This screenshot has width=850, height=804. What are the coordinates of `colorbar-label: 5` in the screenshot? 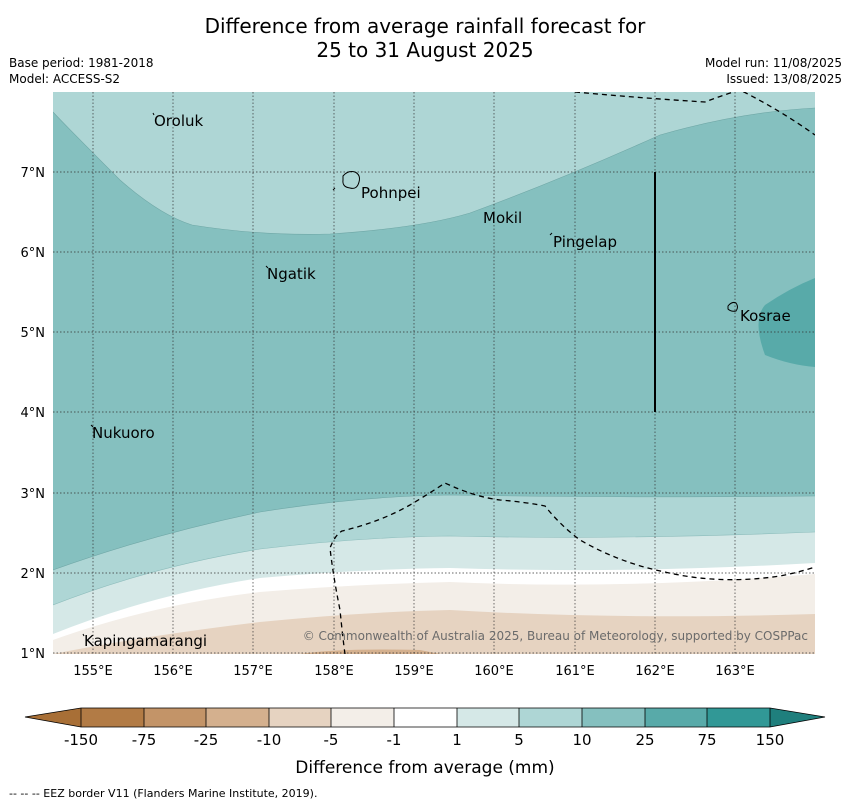 It's located at (519, 740).